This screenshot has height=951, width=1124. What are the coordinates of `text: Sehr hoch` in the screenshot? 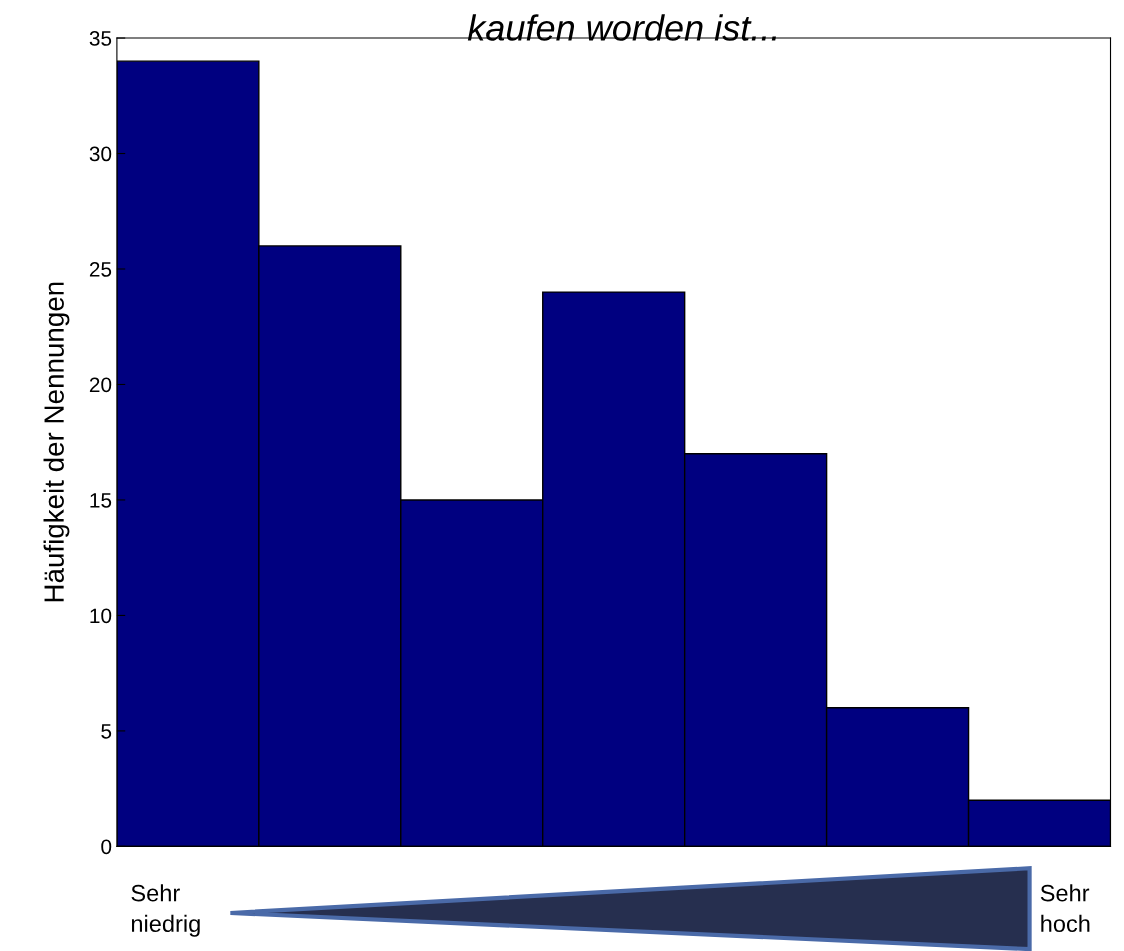 It's located at (1065, 908).